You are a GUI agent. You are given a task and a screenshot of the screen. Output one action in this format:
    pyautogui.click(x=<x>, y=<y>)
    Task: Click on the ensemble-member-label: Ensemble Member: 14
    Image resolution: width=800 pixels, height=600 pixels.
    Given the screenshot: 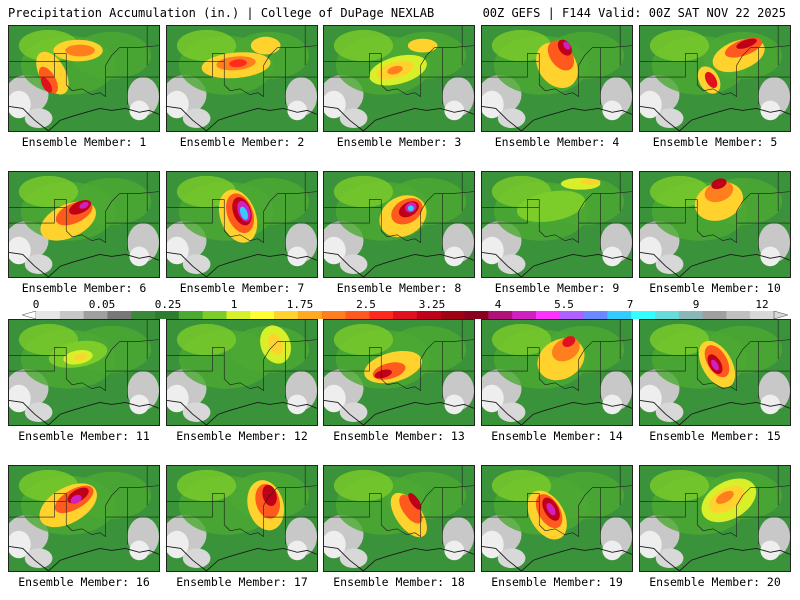 What is the action you would take?
    pyautogui.click(x=557, y=436)
    